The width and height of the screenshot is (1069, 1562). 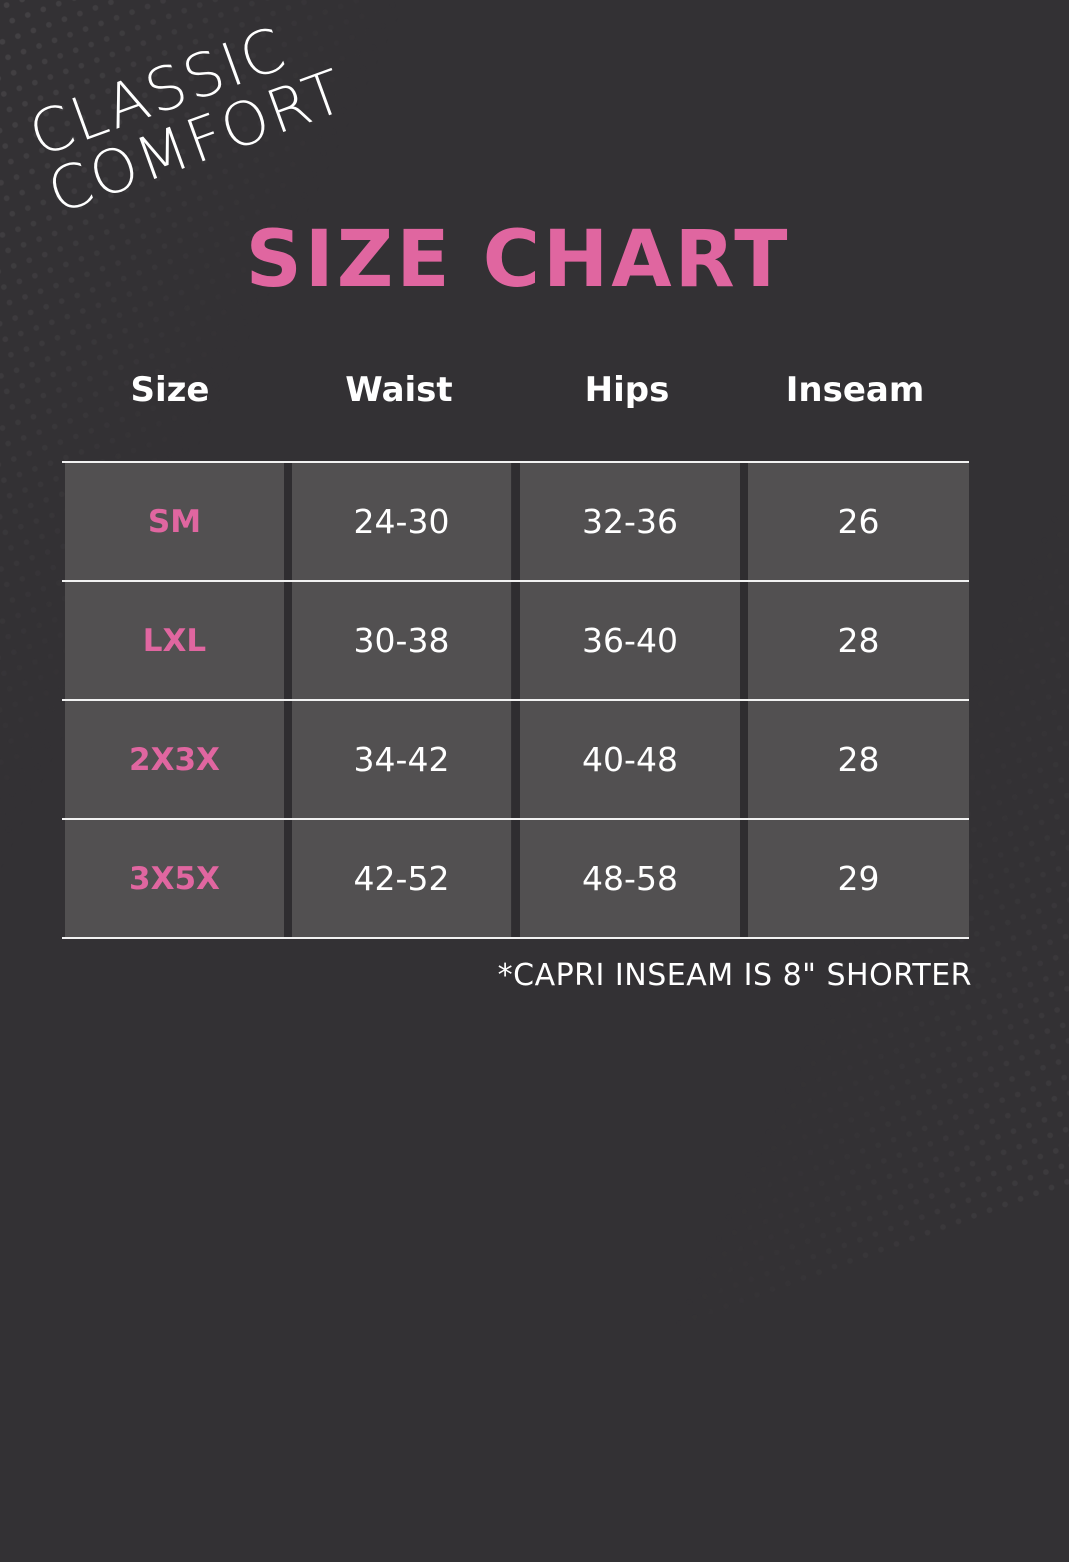 I want to click on header-waist: Waist, so click(x=399, y=390).